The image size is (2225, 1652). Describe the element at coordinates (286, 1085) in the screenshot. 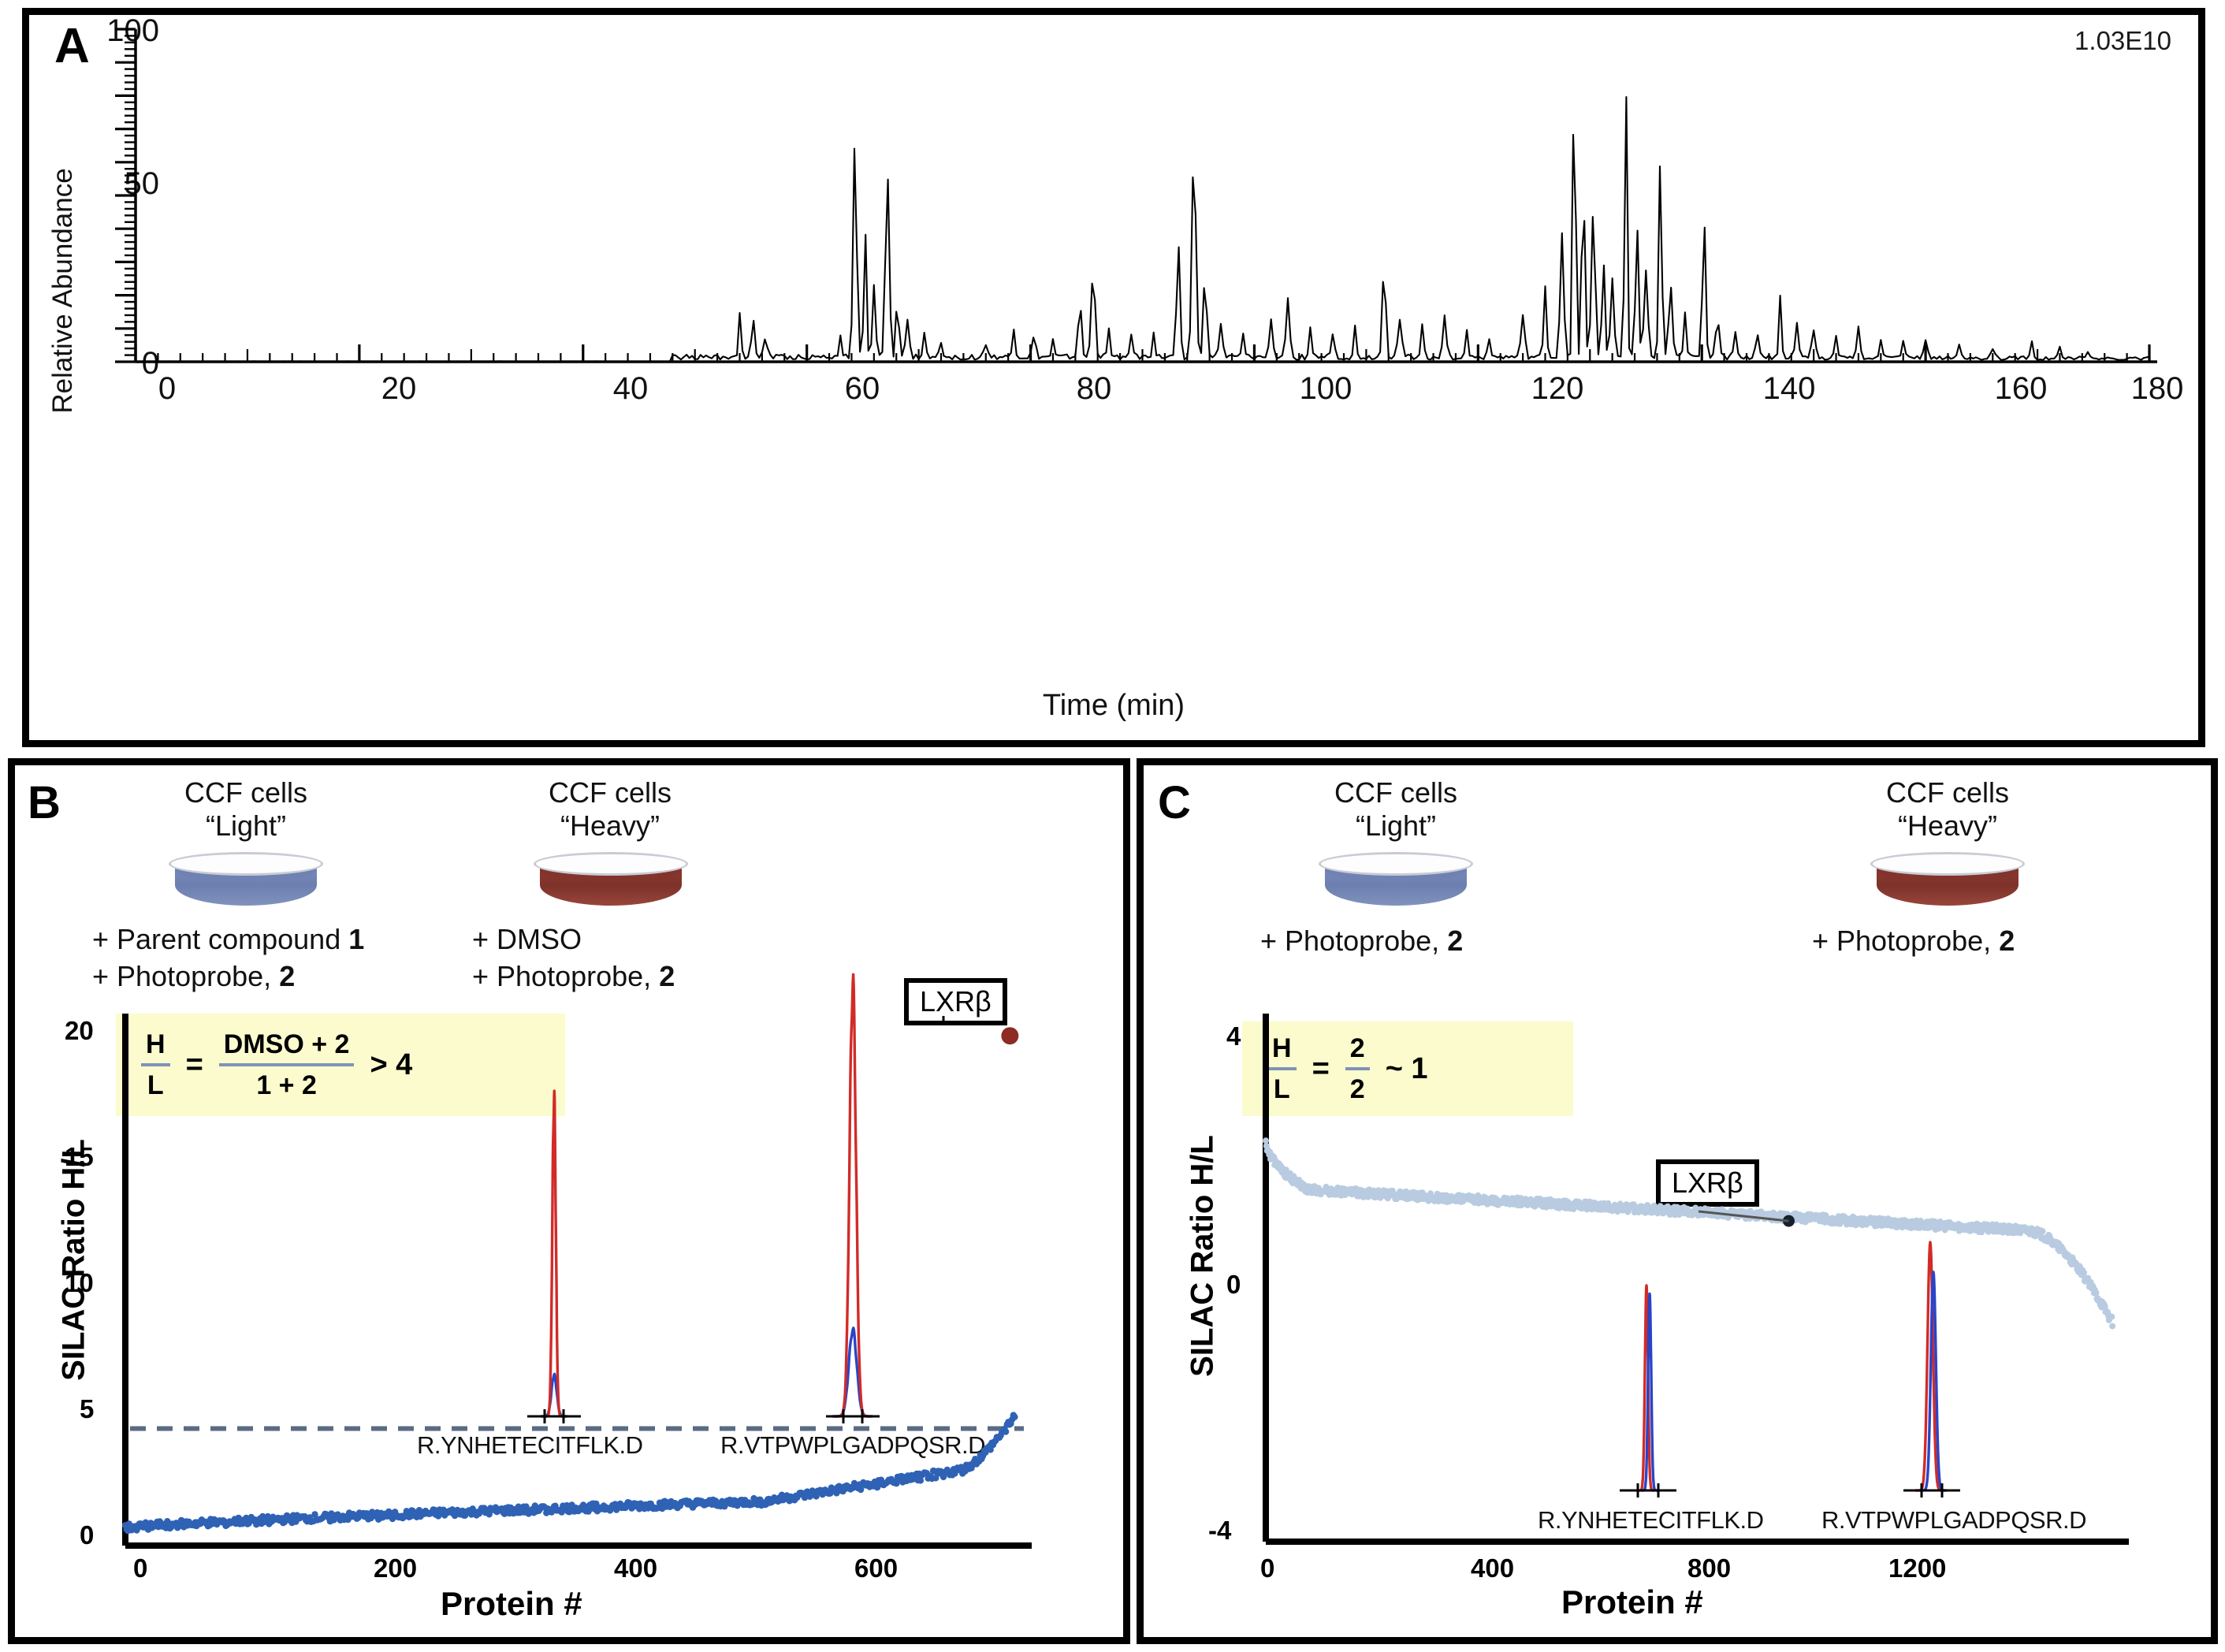

I see `panel-b-eq-rhs-den: 1 + 2` at that location.